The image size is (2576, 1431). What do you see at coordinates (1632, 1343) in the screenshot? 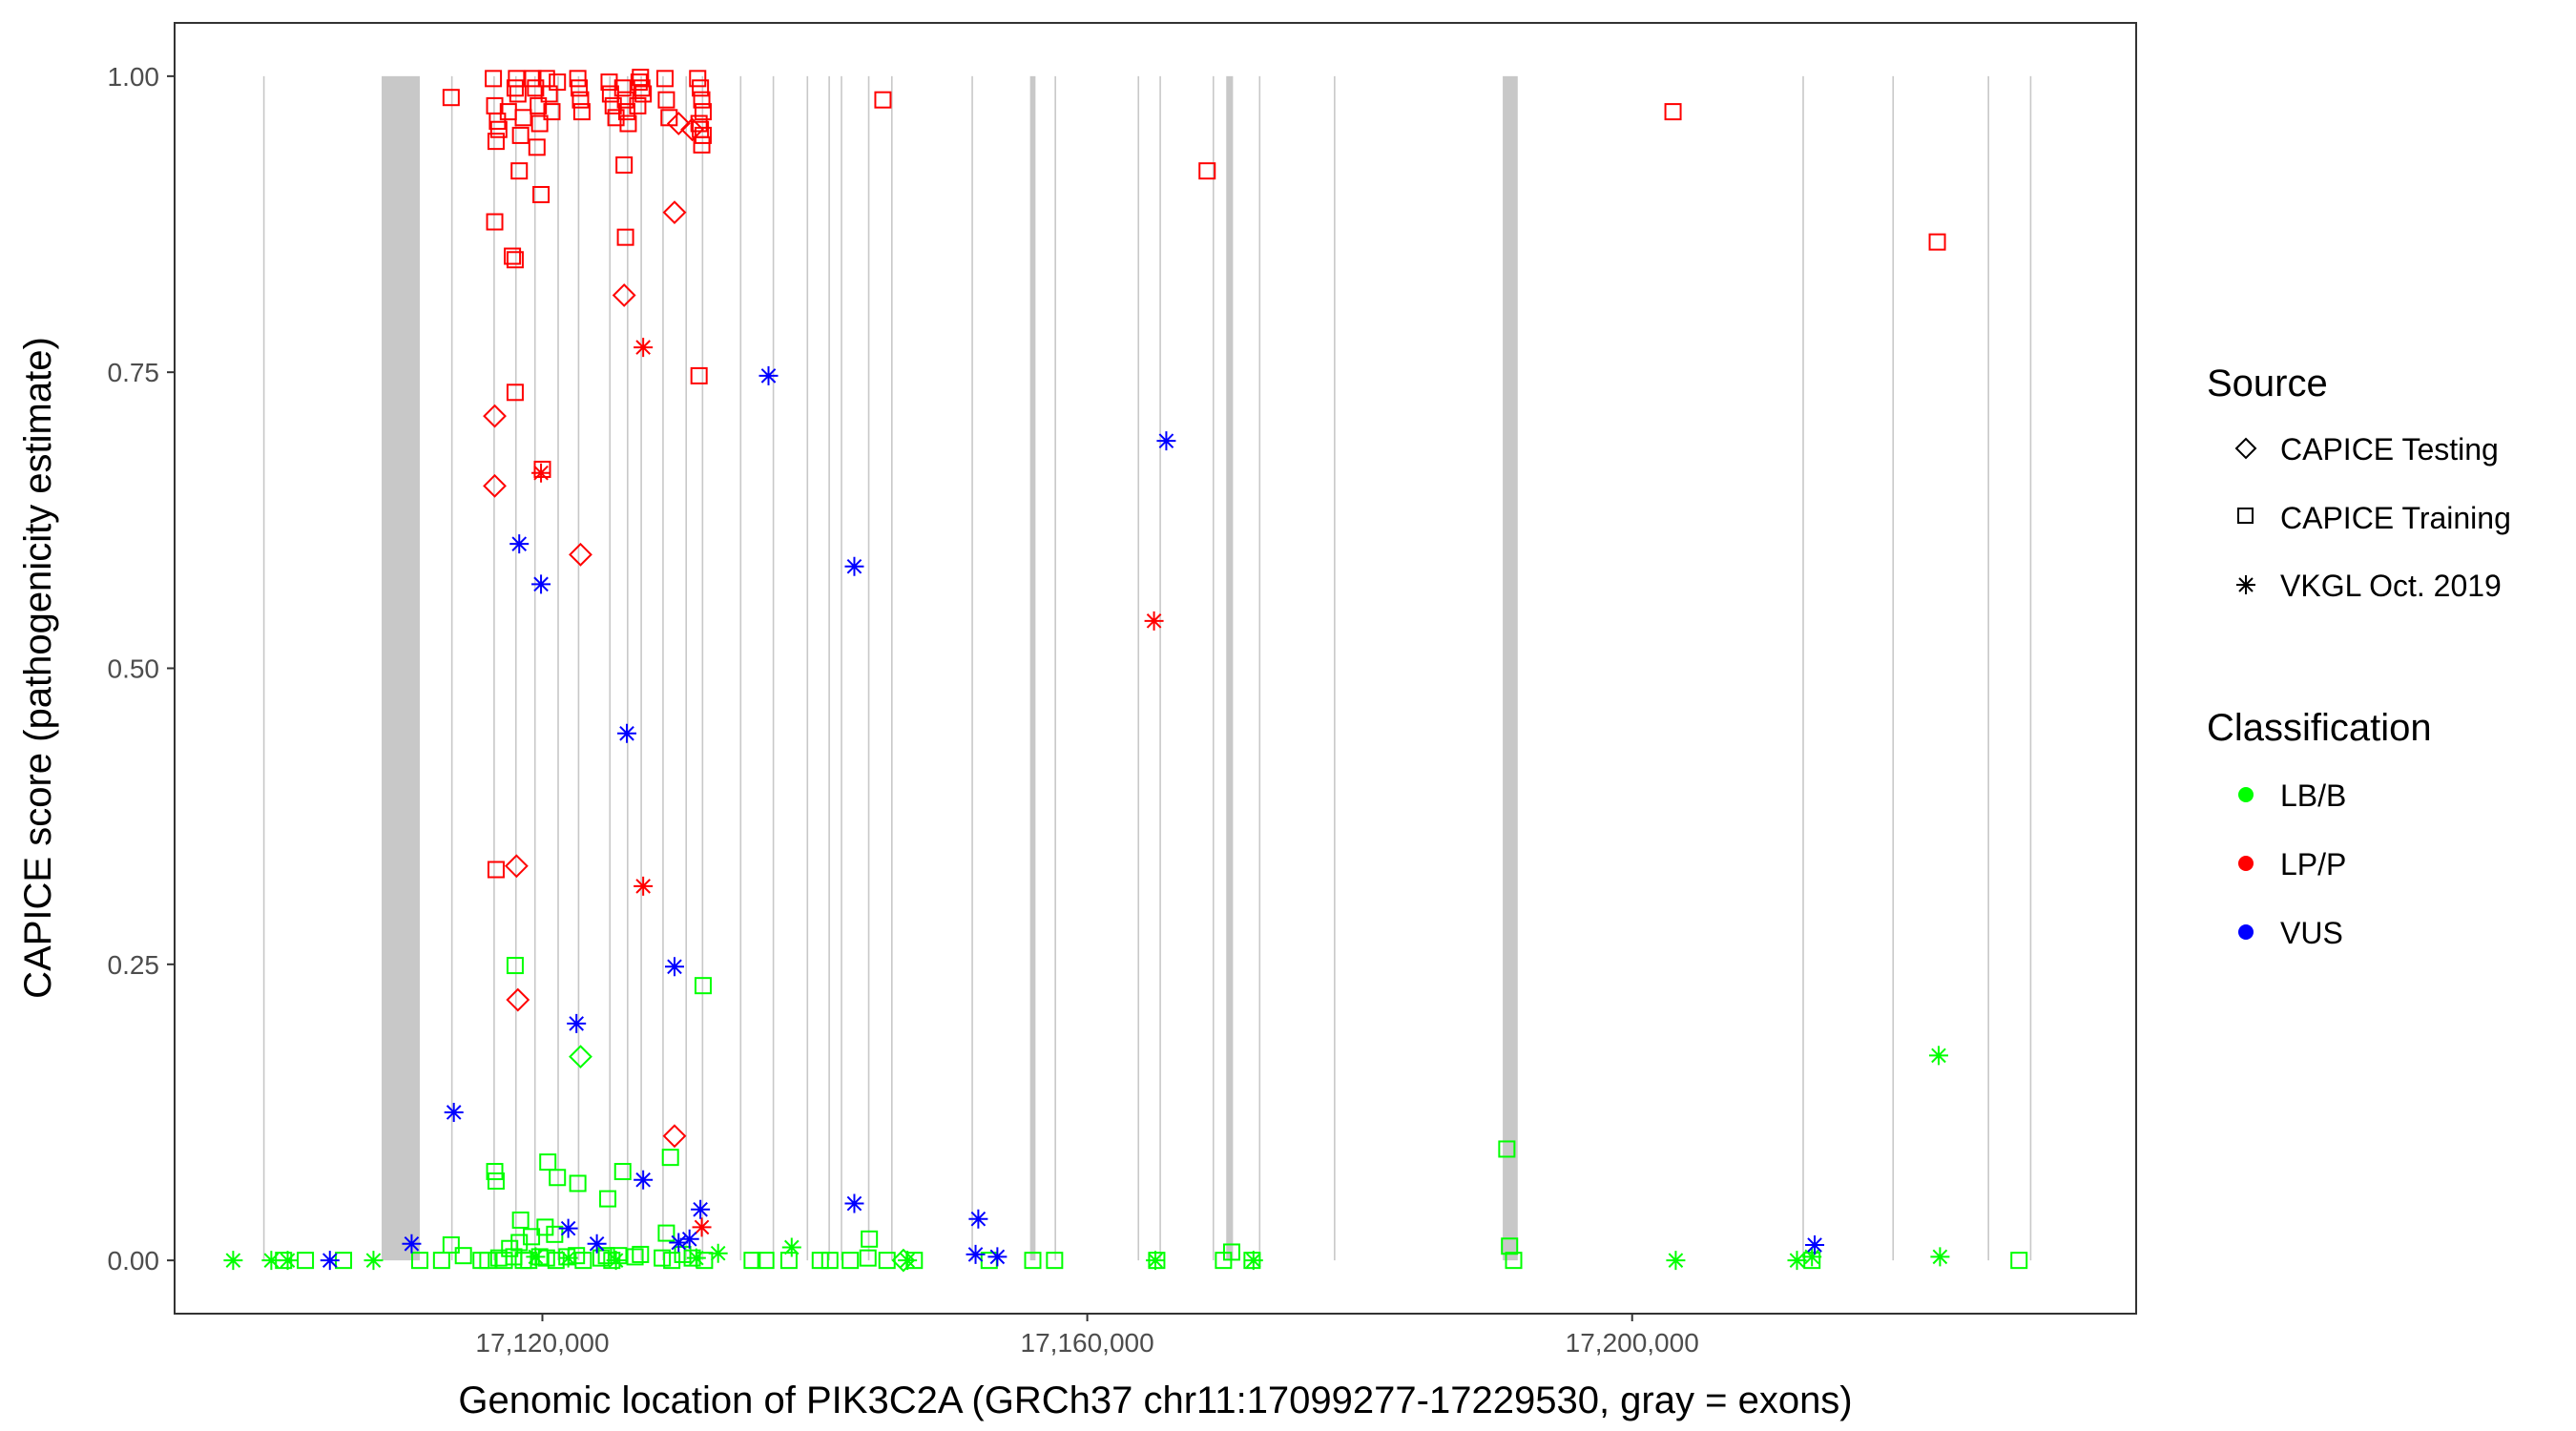
I see `x-tick-label: 17,200,000` at bounding box center [1632, 1343].